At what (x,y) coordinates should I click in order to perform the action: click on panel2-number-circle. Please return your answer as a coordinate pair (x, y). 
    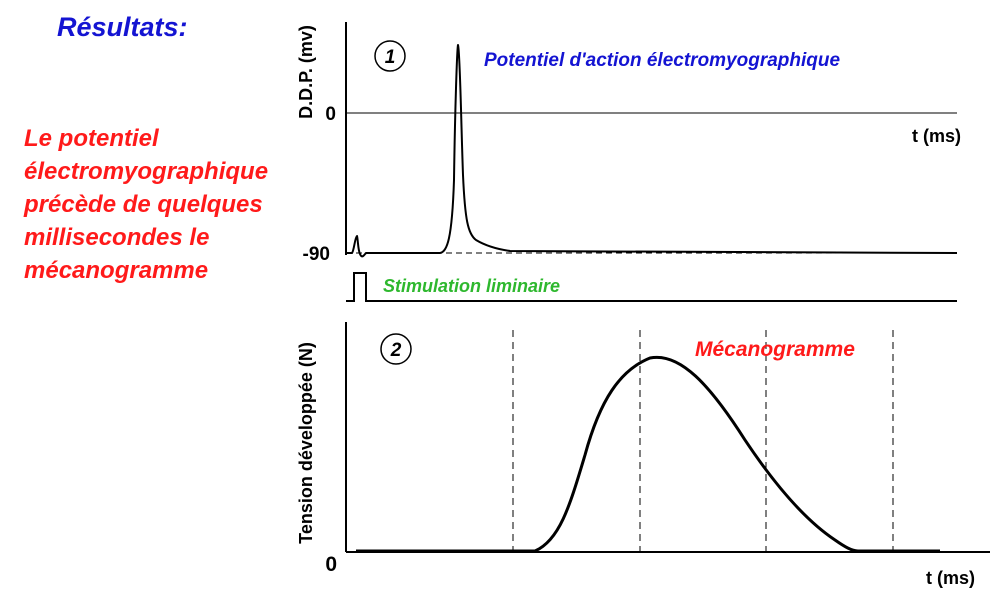
    Looking at the image, I should click on (396, 349).